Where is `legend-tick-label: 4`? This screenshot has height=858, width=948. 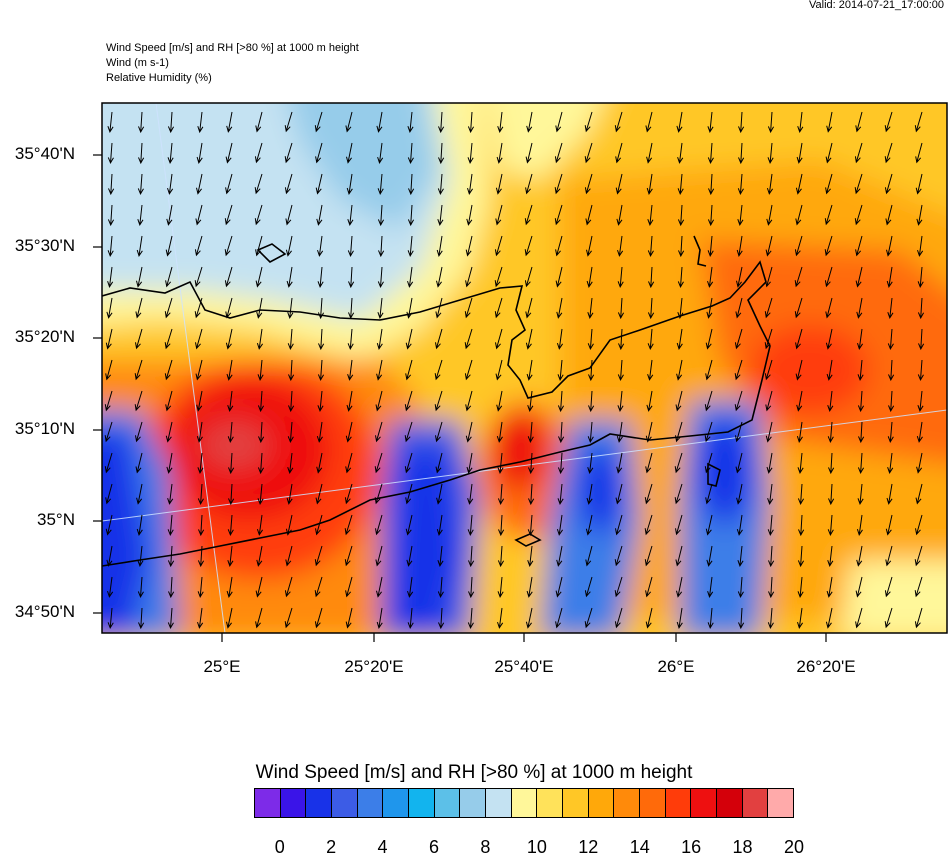 legend-tick-label: 4 is located at coordinates (383, 847).